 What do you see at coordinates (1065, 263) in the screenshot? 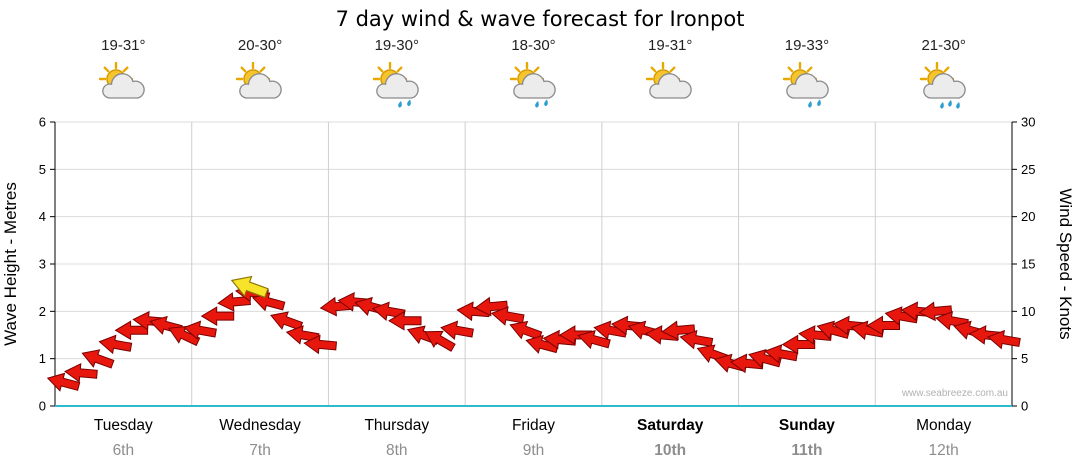
I see `right-axis-title: Wind Speed - Knots` at bounding box center [1065, 263].